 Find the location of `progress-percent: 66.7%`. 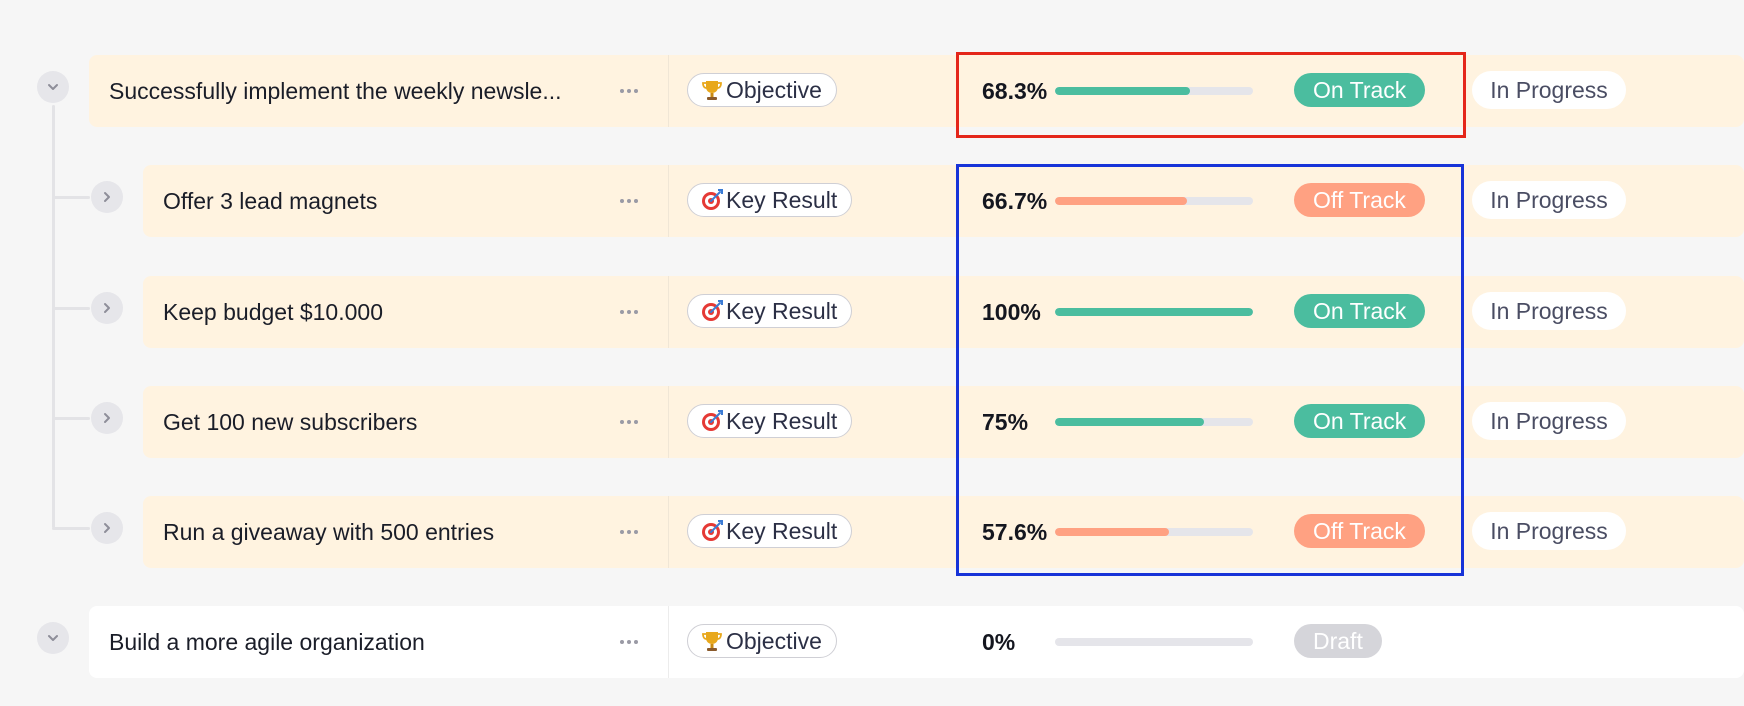

progress-percent: 66.7% is located at coordinates (1015, 200).